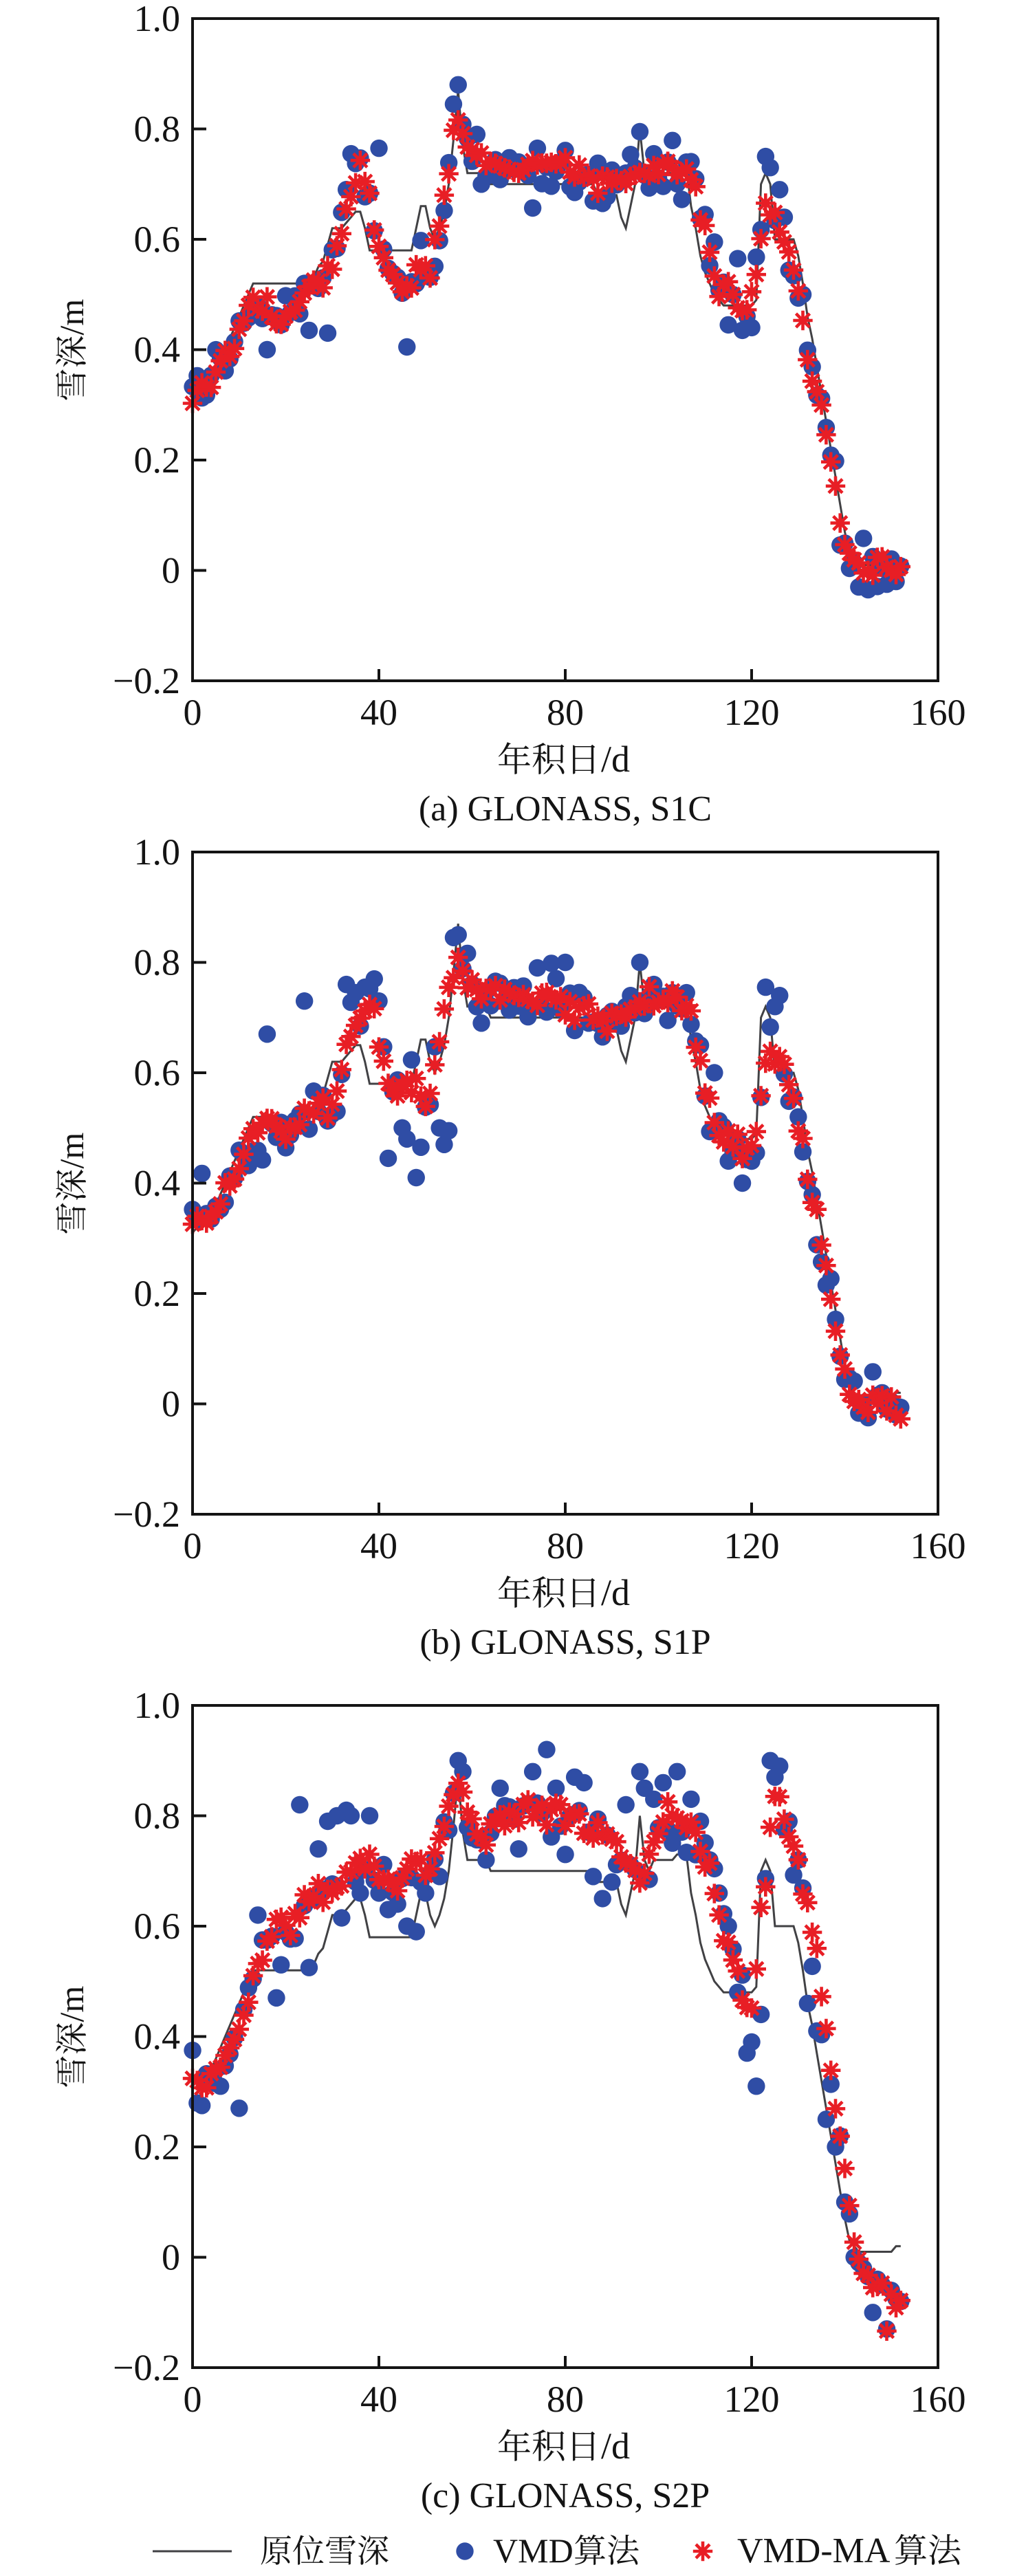 The width and height of the screenshot is (1015, 2576). What do you see at coordinates (814, 2550) in the screenshot?
I see `svg-text: VMD-MA` at bounding box center [814, 2550].